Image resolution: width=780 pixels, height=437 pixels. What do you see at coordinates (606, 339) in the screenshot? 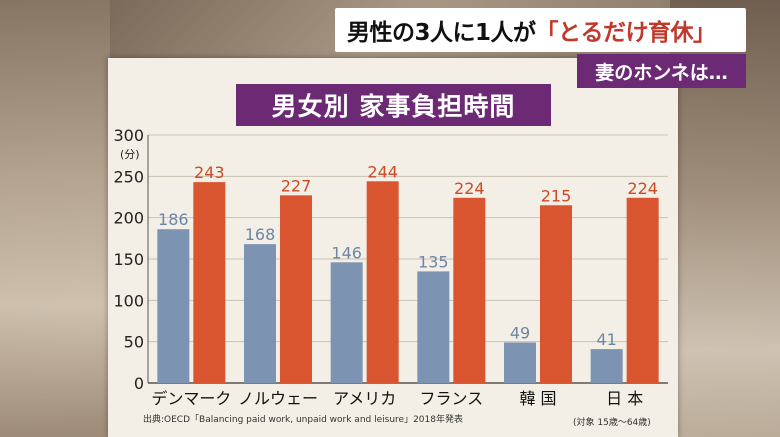
I see `data-label-male: 41` at bounding box center [606, 339].